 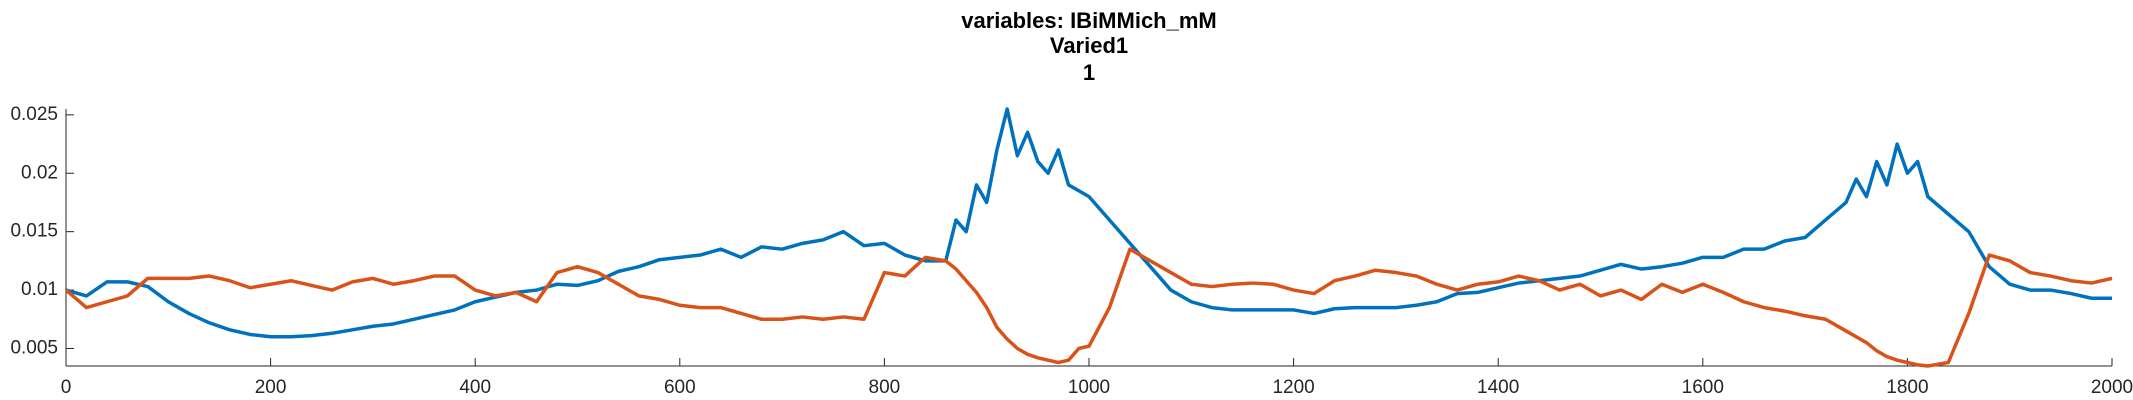 I want to click on x-tick-label: 200, so click(x=271, y=387).